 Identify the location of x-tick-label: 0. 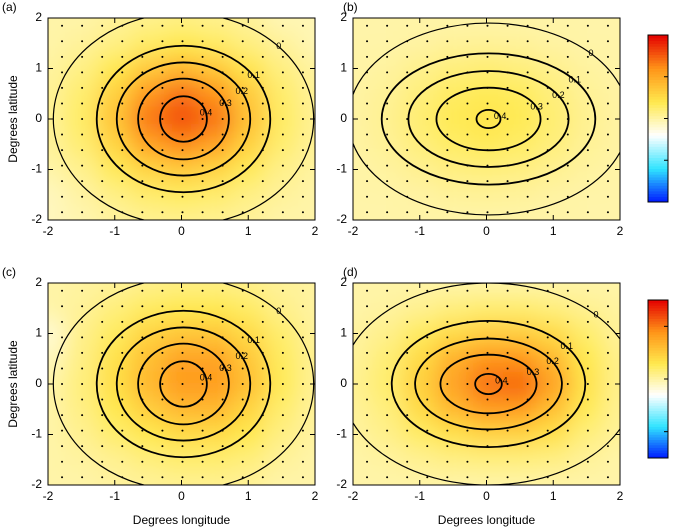
(181, 496).